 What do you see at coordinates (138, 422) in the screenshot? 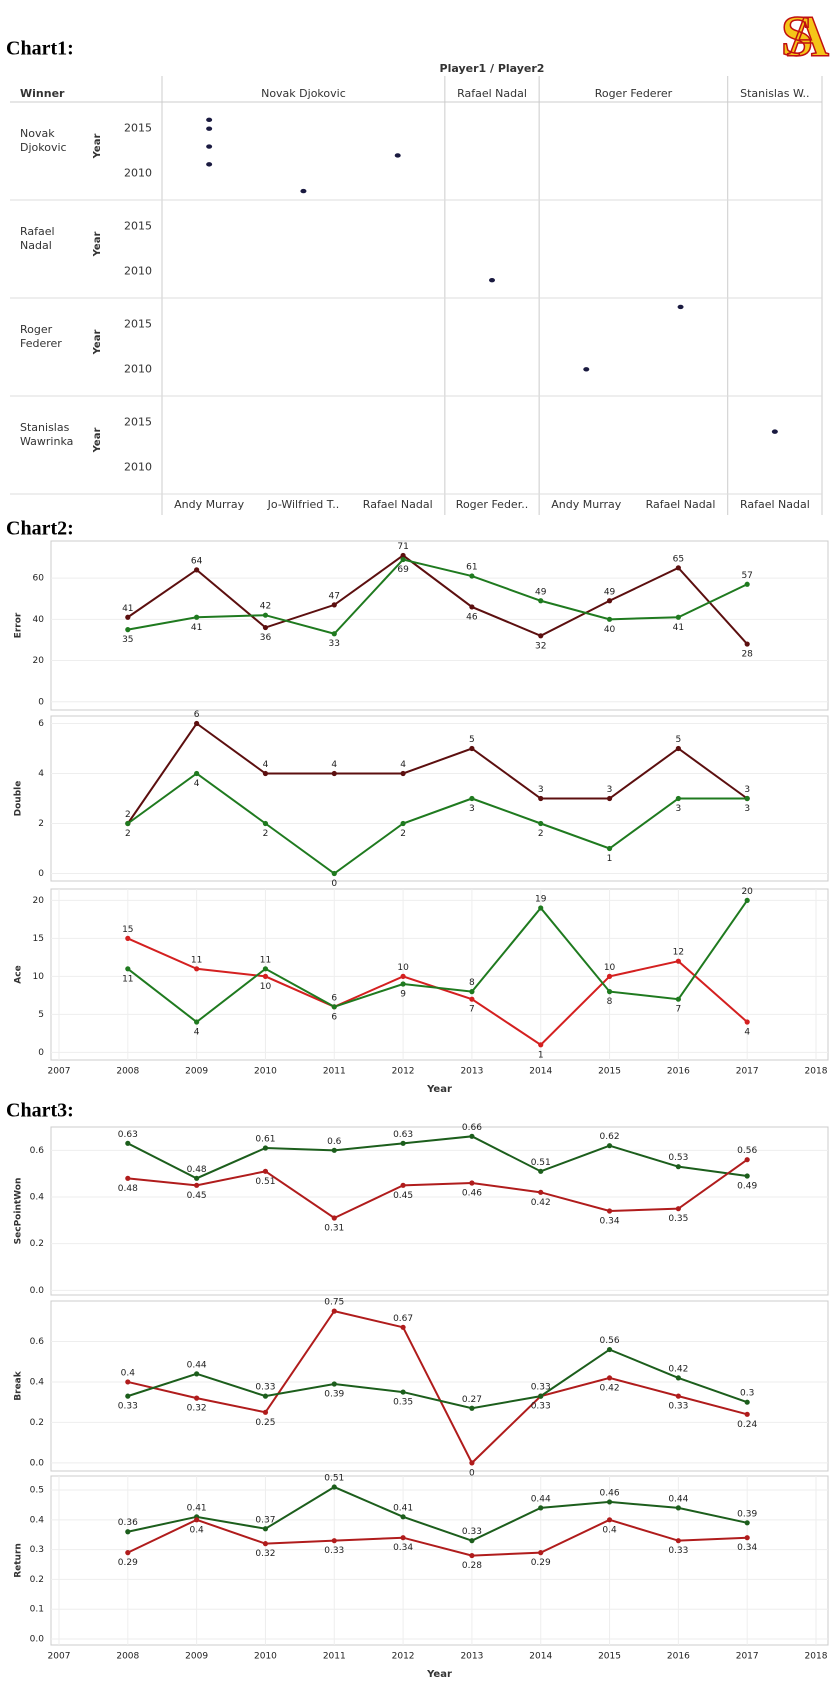
I see `y-tick-label: 2015` at bounding box center [138, 422].